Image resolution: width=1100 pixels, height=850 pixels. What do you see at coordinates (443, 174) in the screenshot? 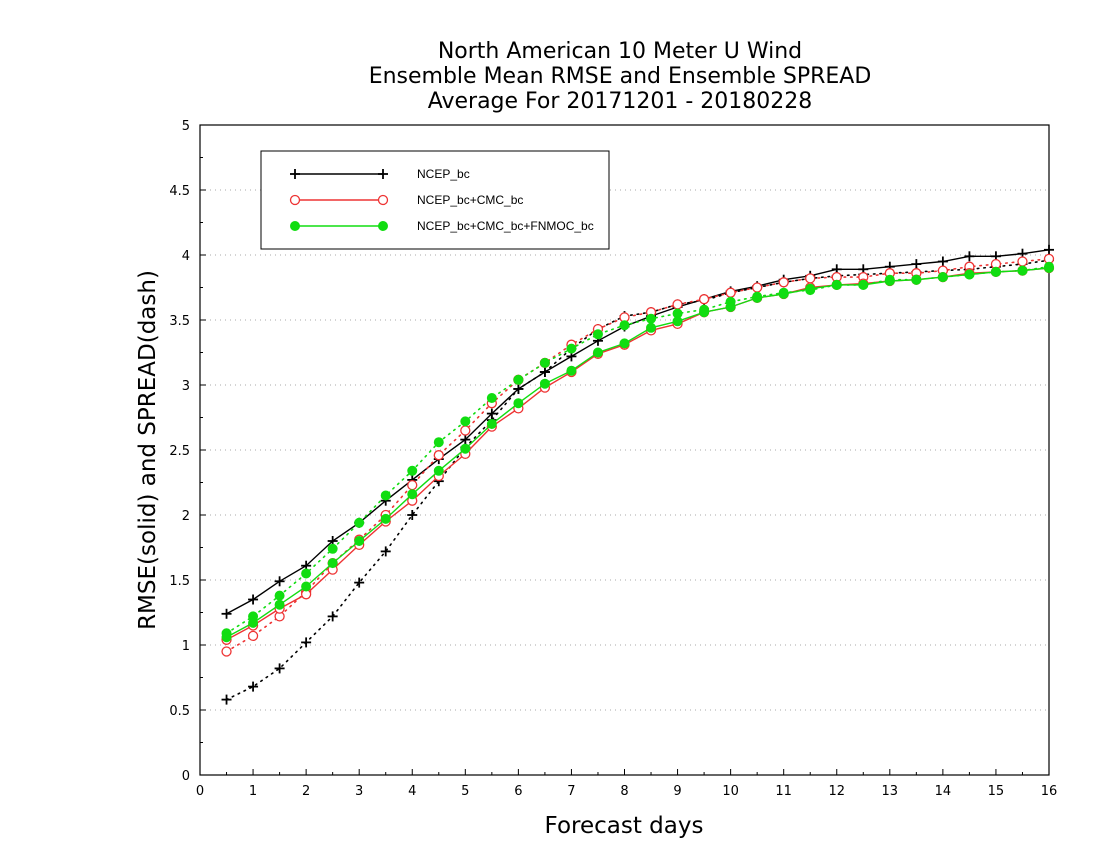
I see `legend-label: NCEP_bc` at bounding box center [443, 174].